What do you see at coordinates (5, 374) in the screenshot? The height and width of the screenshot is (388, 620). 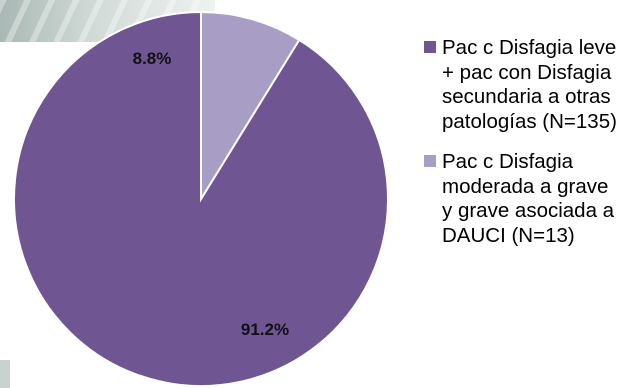 I see `background-decoration-bottom` at bounding box center [5, 374].